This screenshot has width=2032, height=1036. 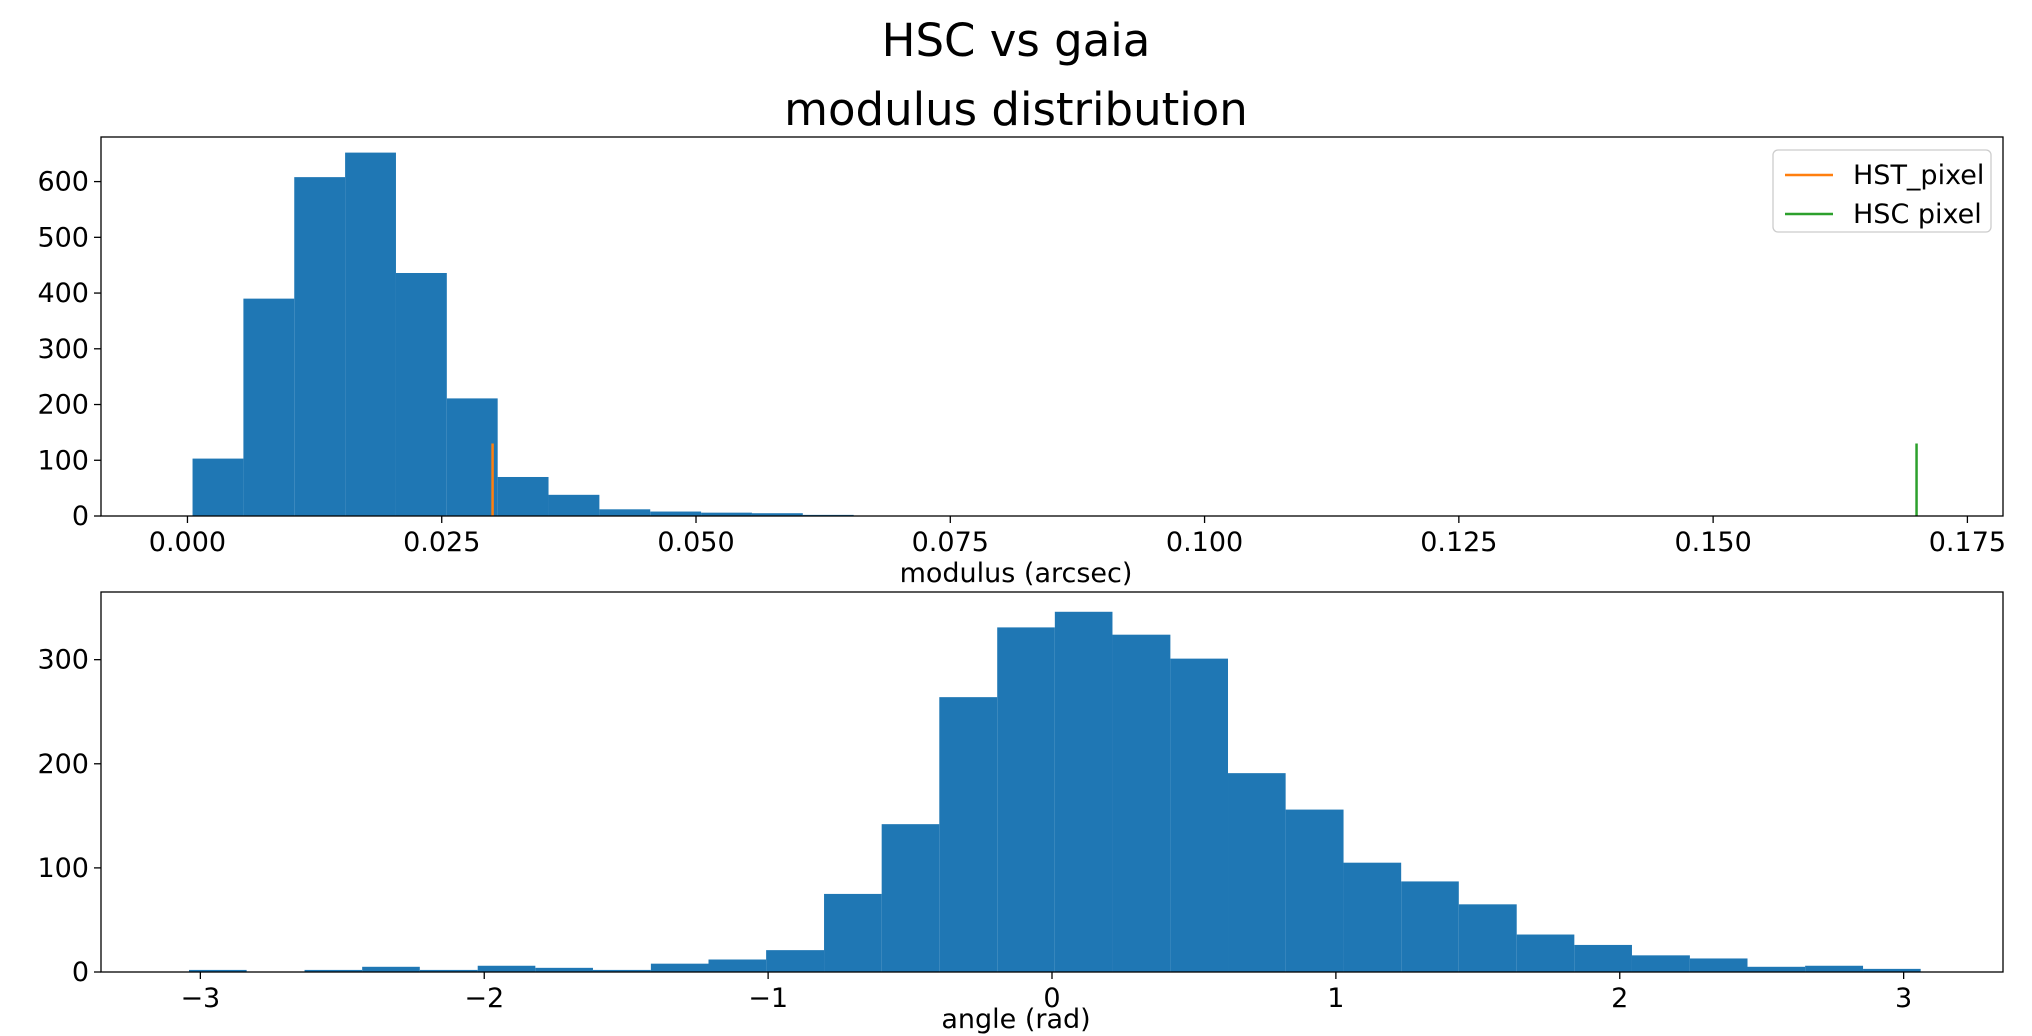 What do you see at coordinates (200, 998) in the screenshot?
I see `bottom-x-tick-label: −3` at bounding box center [200, 998].